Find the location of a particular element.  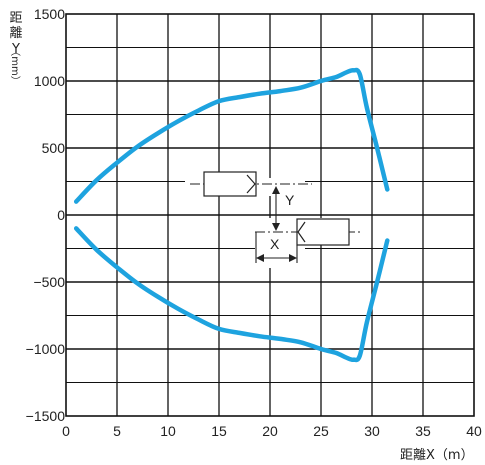

x-tick-label: 35 is located at coordinates (423, 431).